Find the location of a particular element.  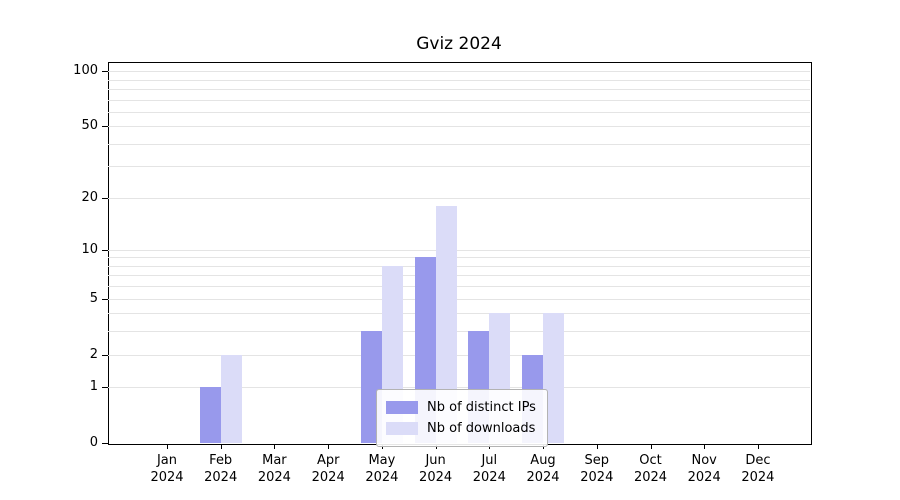

x-tick-label: Dec 2024 is located at coordinates (758, 469).